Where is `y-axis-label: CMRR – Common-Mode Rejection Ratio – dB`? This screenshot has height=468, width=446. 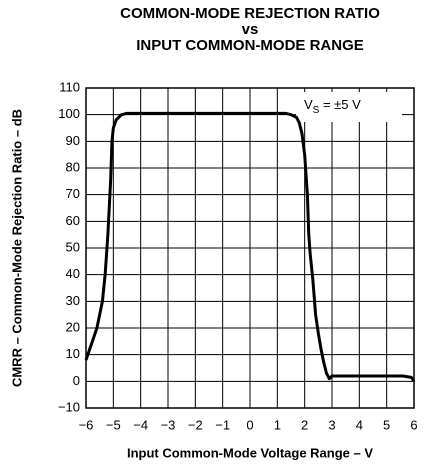 y-axis-label: CMRR – Common-Mode Rejection Ratio – dB is located at coordinates (16, 248).